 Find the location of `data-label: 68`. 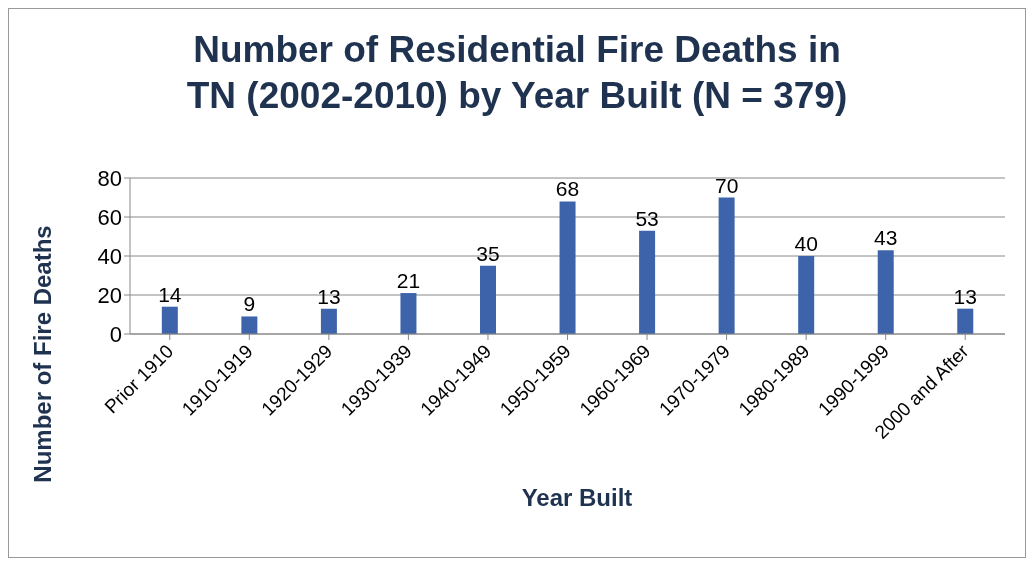

data-label: 68 is located at coordinates (567, 189).